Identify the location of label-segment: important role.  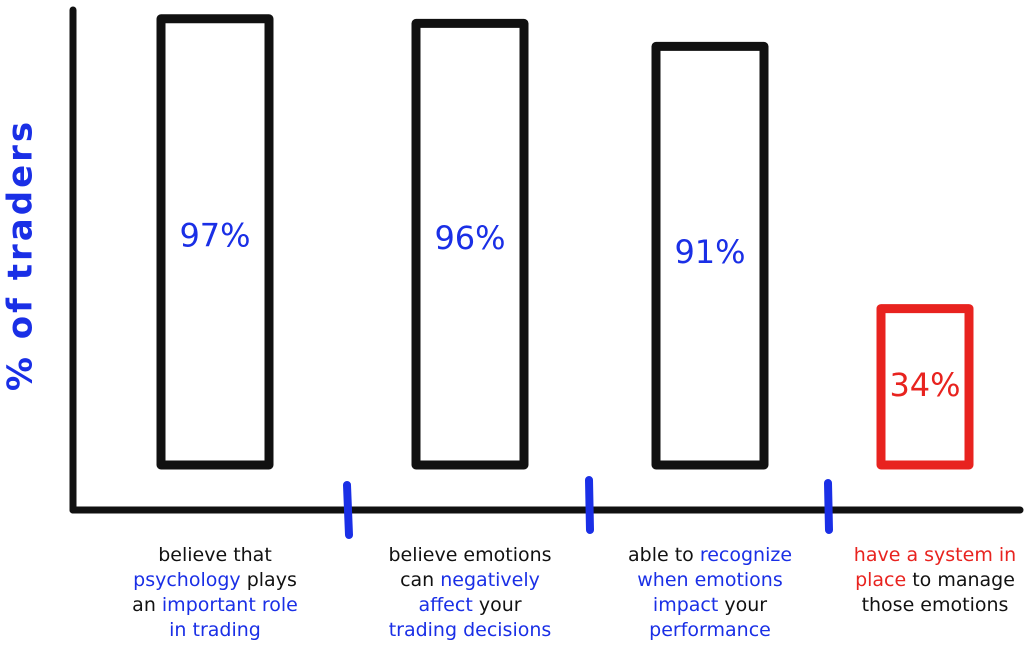
(230, 605).